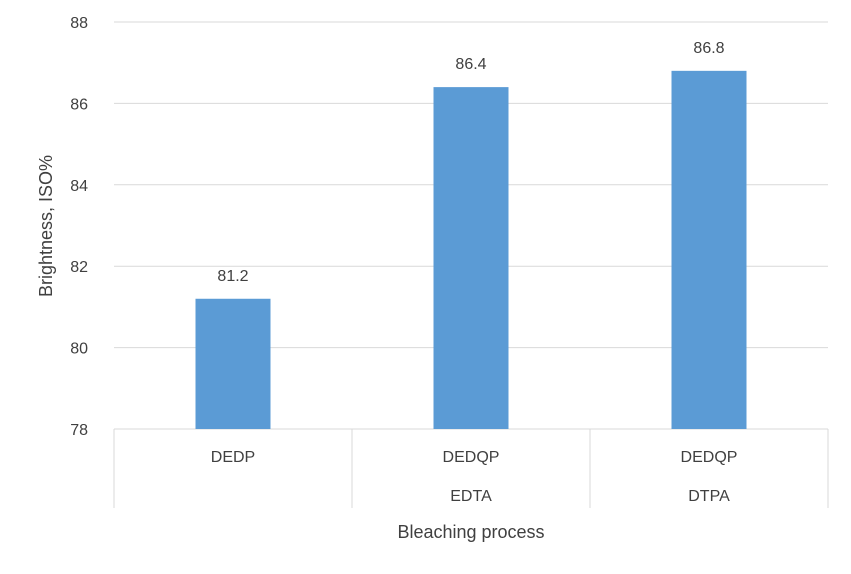 The height and width of the screenshot is (574, 851). Describe the element at coordinates (79, 23) in the screenshot. I see `y-tick-label-5: 88` at that location.